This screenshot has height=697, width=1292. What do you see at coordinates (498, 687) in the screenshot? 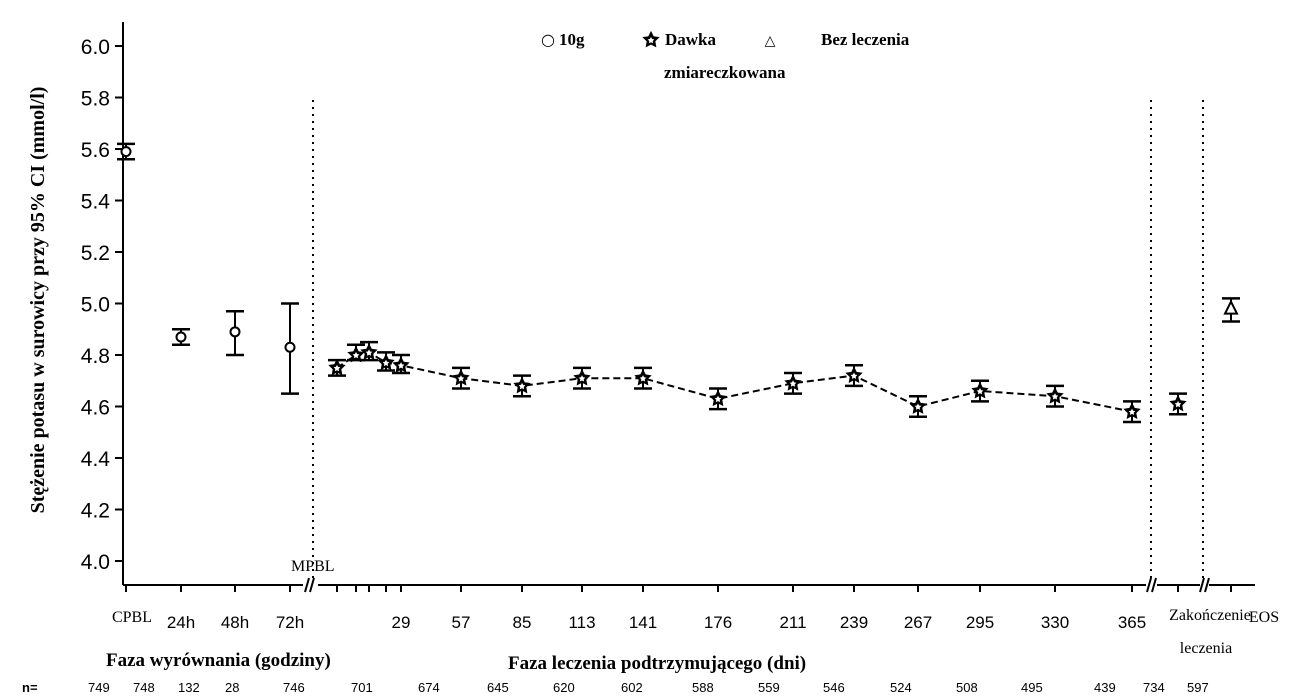
I see `n-value: 645` at bounding box center [498, 687].